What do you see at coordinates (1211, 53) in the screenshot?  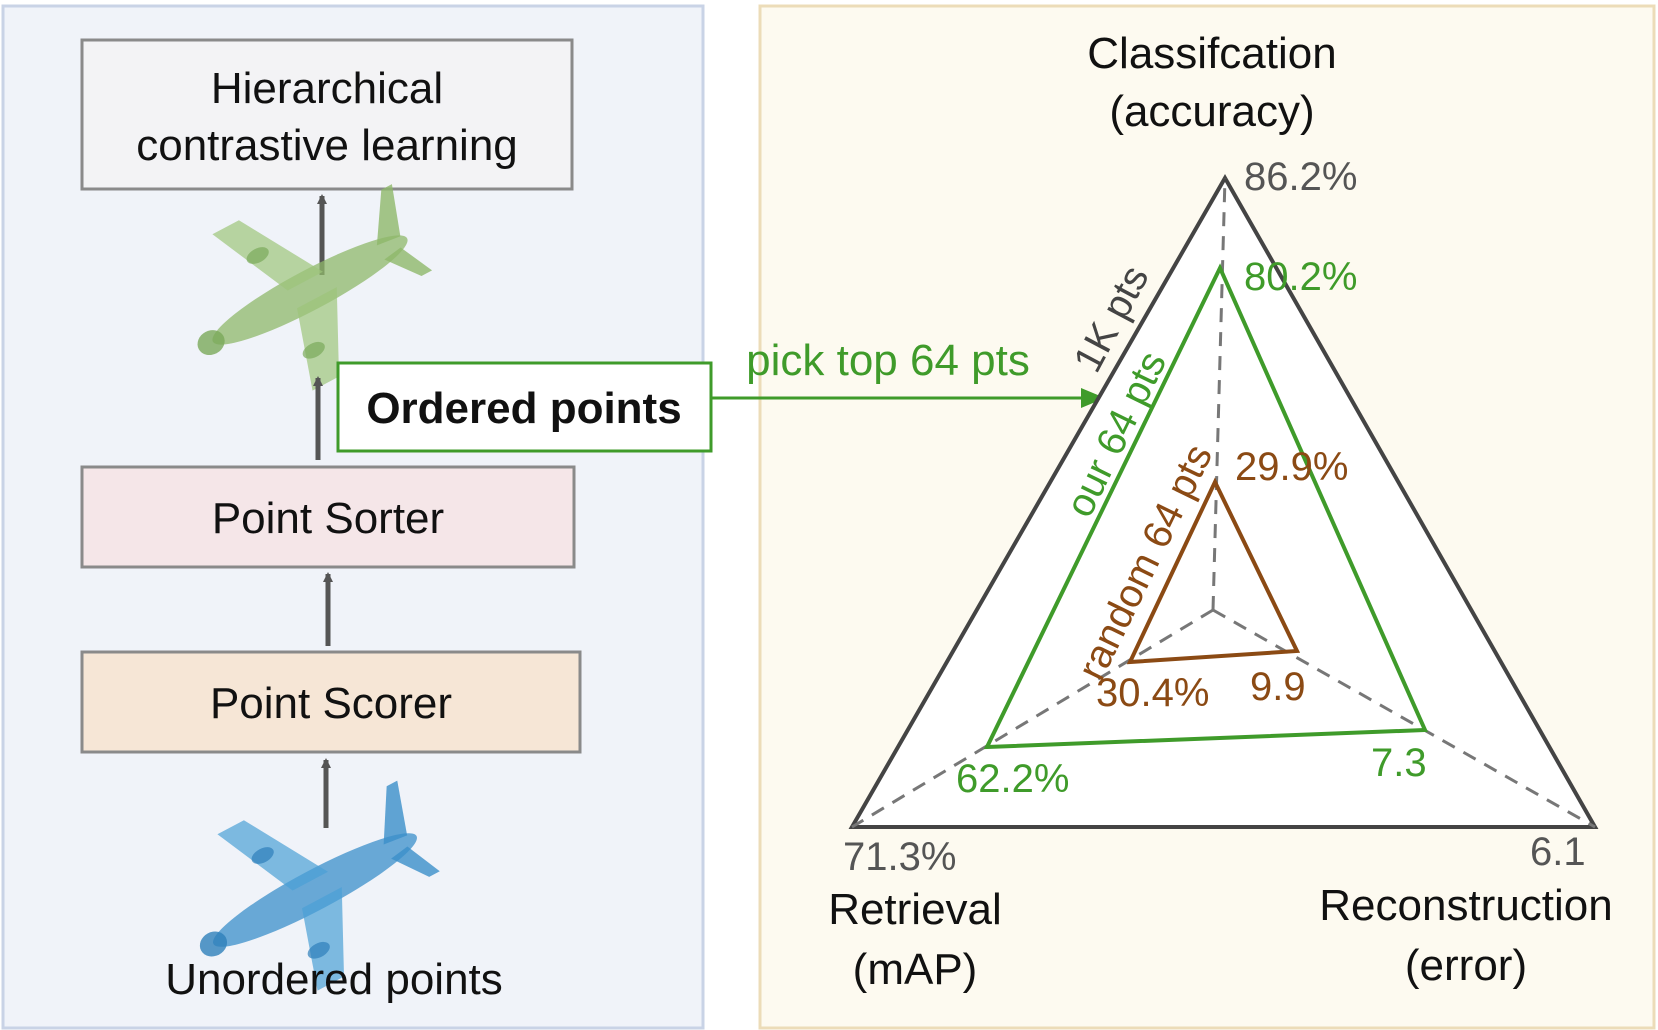 I see `axis-title-classification-line1: Classifcation` at bounding box center [1211, 53].